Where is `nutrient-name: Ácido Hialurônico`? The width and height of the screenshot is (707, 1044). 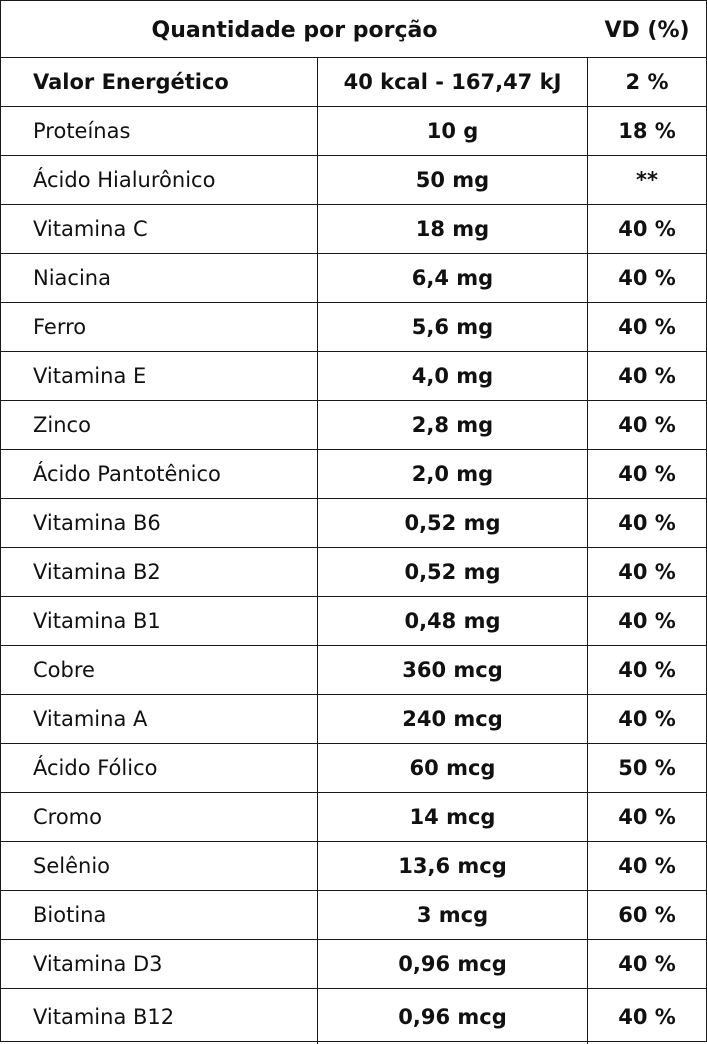 nutrient-name: Ácido Hialurônico is located at coordinates (159, 180).